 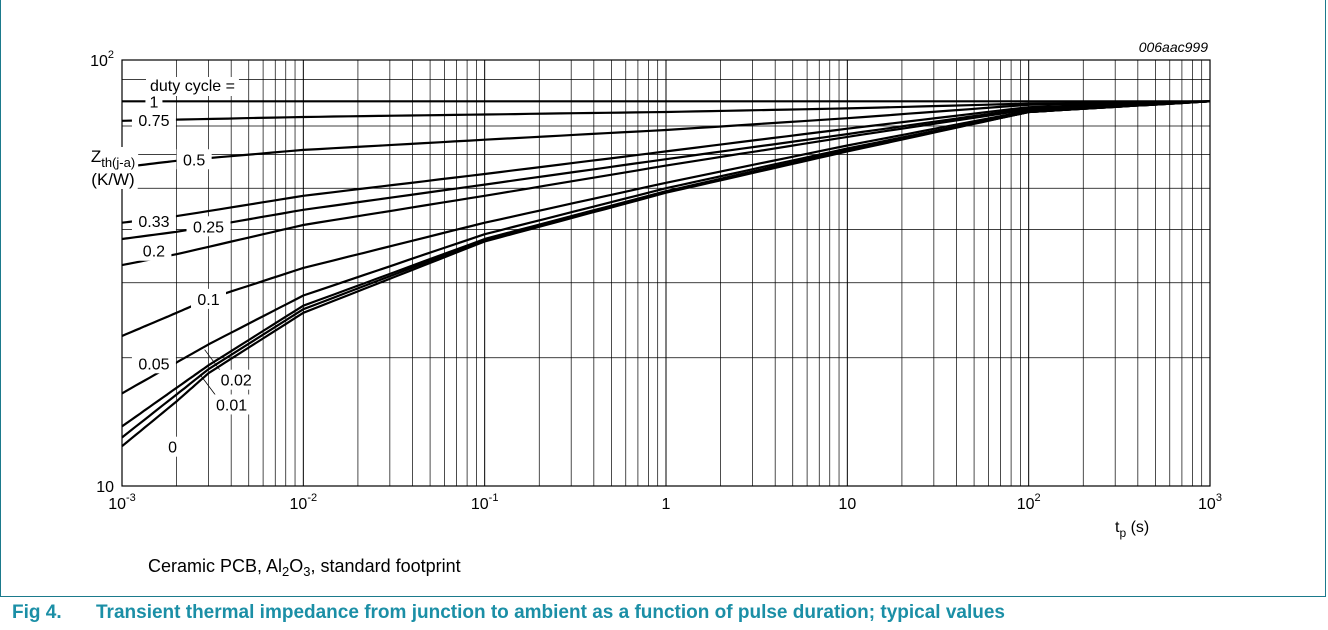 I want to click on x-axis-label: tp (s), so click(x=1132, y=529).